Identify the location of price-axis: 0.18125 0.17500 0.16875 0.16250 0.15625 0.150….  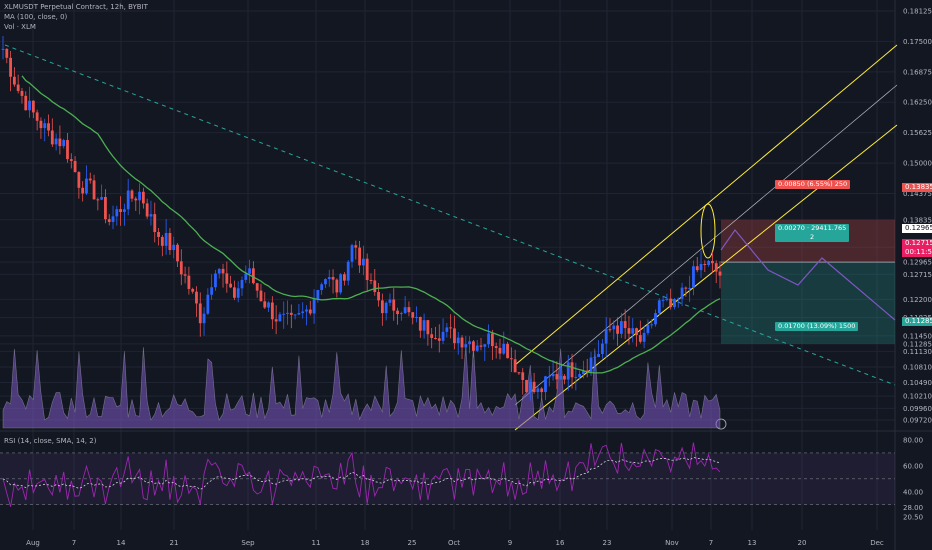
(917, 216).